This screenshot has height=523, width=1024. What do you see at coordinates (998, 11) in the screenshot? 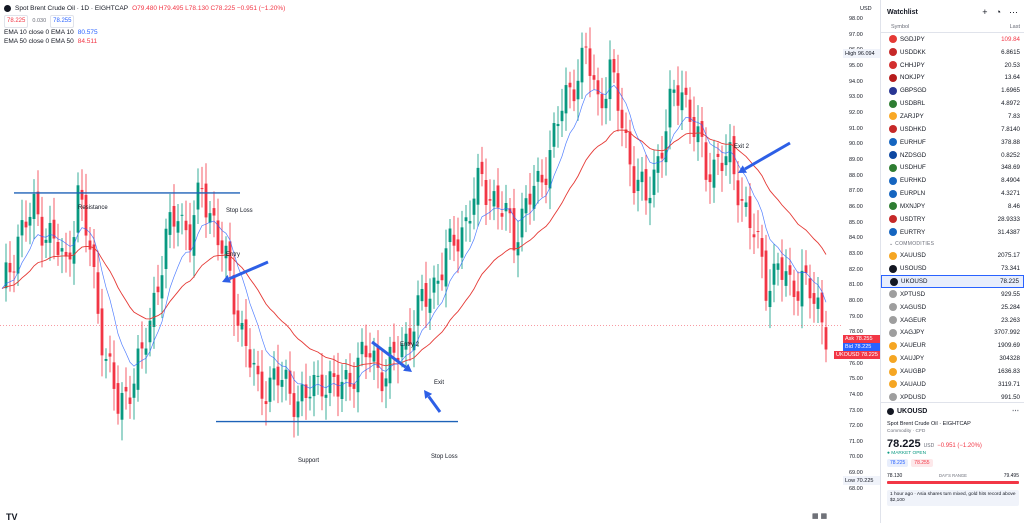
I see `clock-icon: ◔` at bounding box center [998, 11].